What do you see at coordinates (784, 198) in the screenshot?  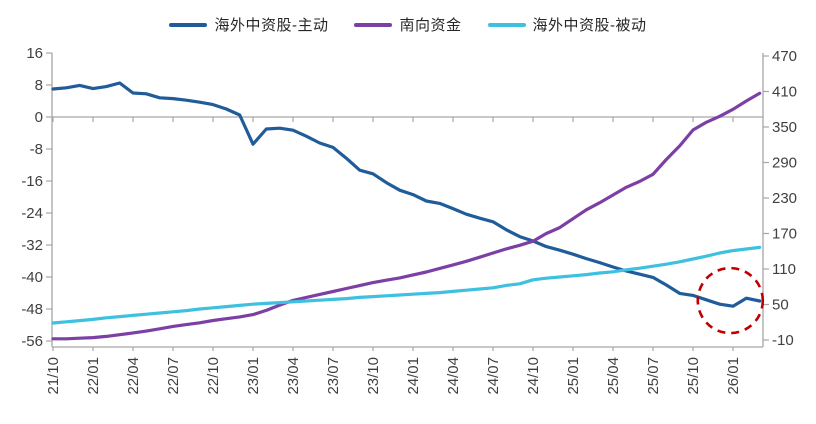 I see `right-axis-label: 230` at bounding box center [784, 198].